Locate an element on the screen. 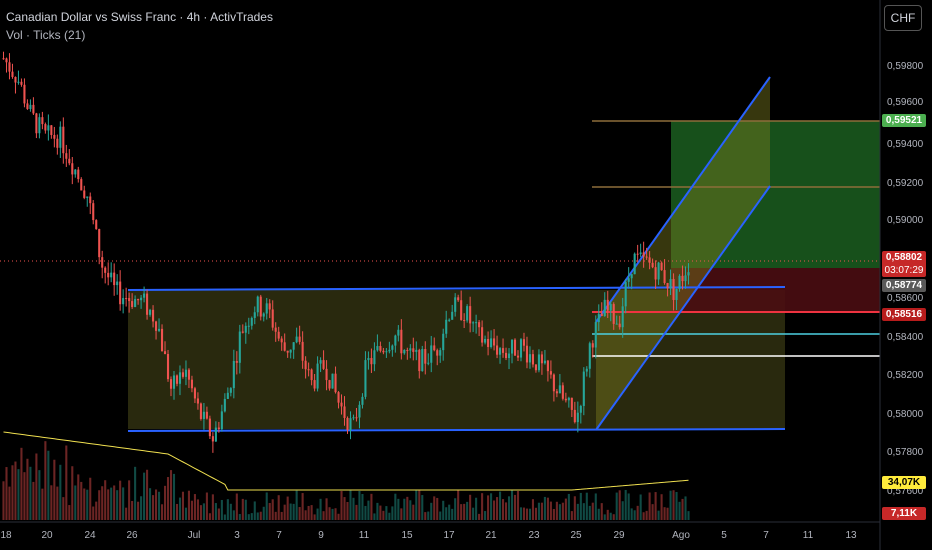  time-label: Ago is located at coordinates (681, 535).